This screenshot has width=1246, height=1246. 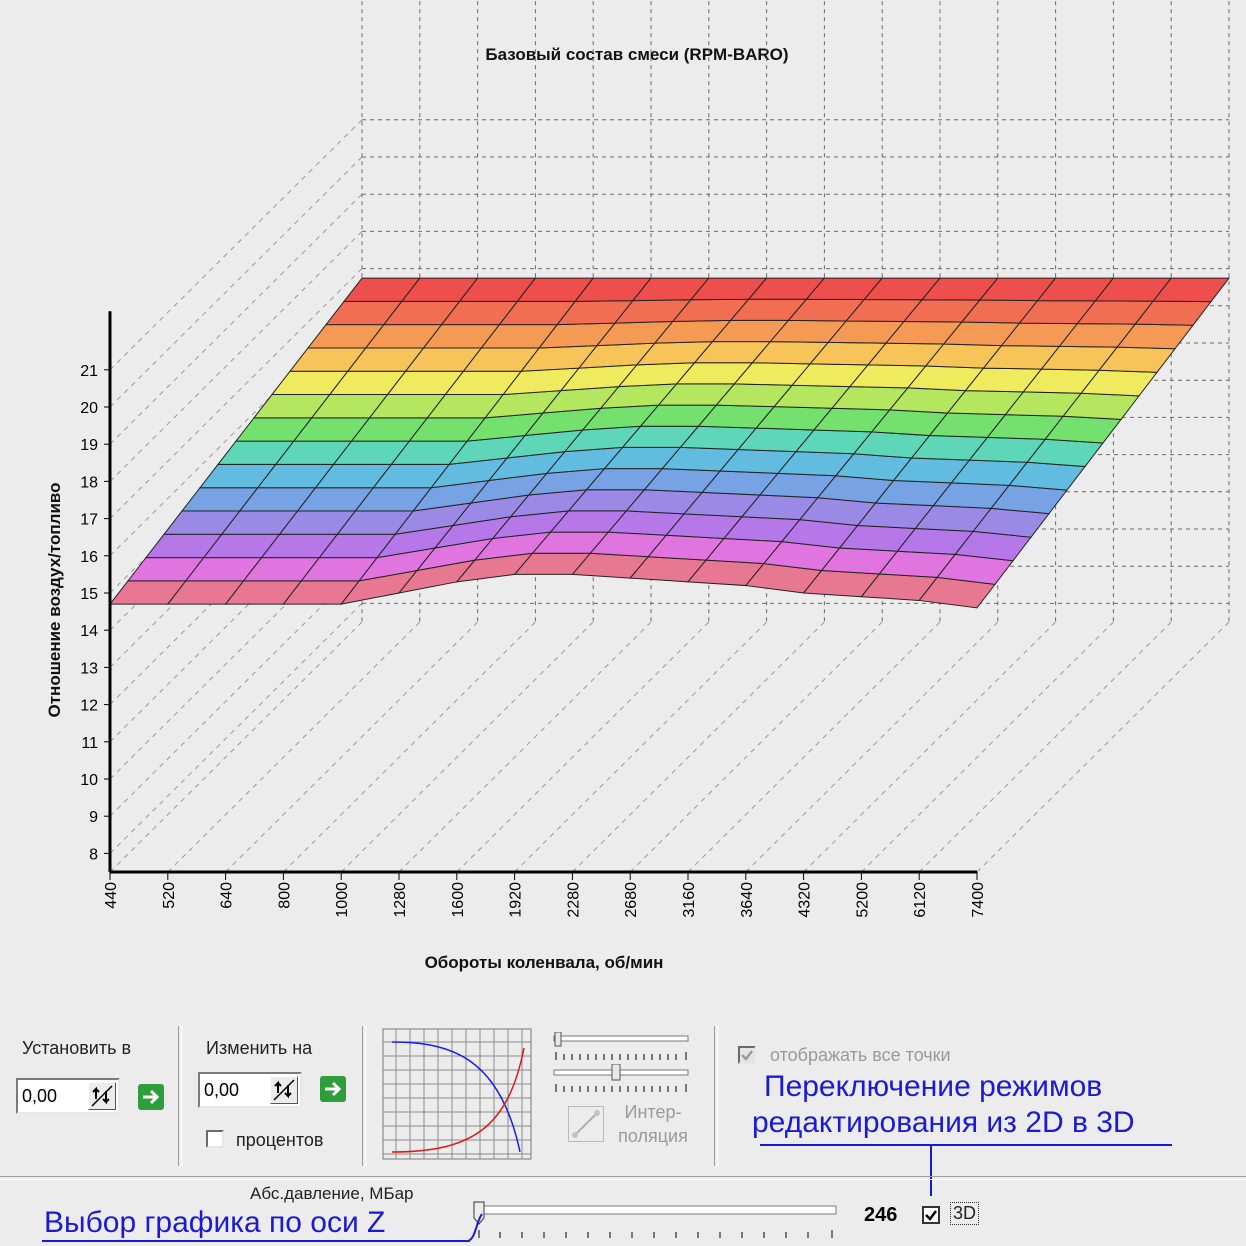 I want to click on change-by-label: Изменить на, so click(x=259, y=1048).